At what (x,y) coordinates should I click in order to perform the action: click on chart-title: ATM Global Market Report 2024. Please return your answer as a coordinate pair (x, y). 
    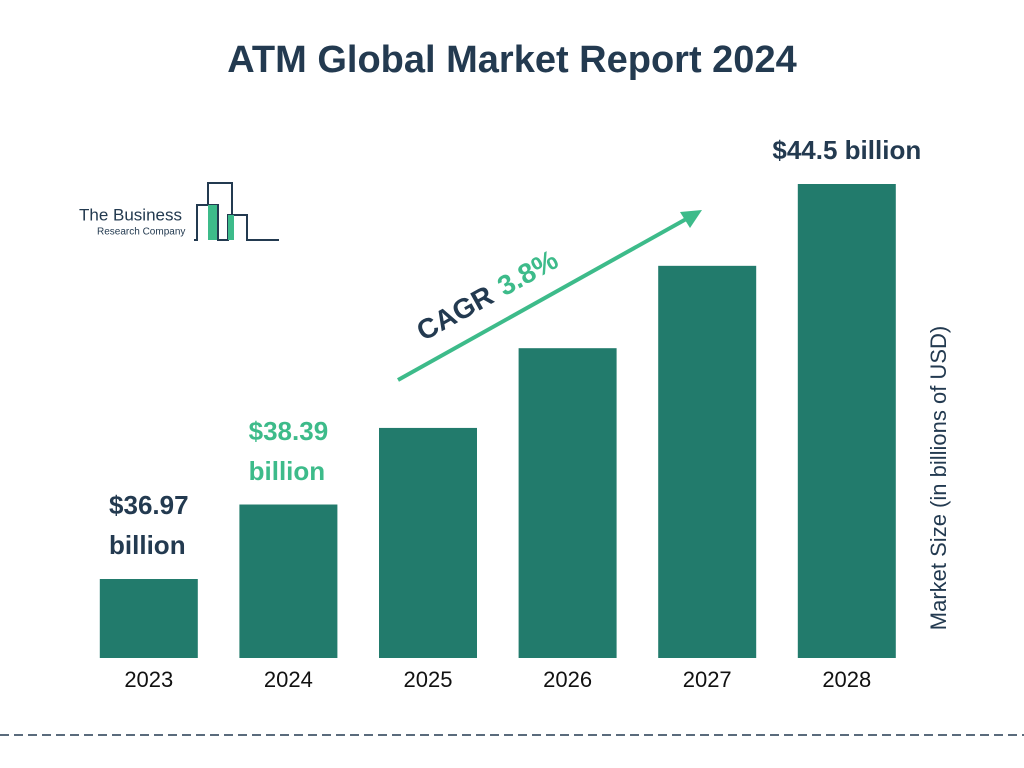
    Looking at the image, I should click on (511, 60).